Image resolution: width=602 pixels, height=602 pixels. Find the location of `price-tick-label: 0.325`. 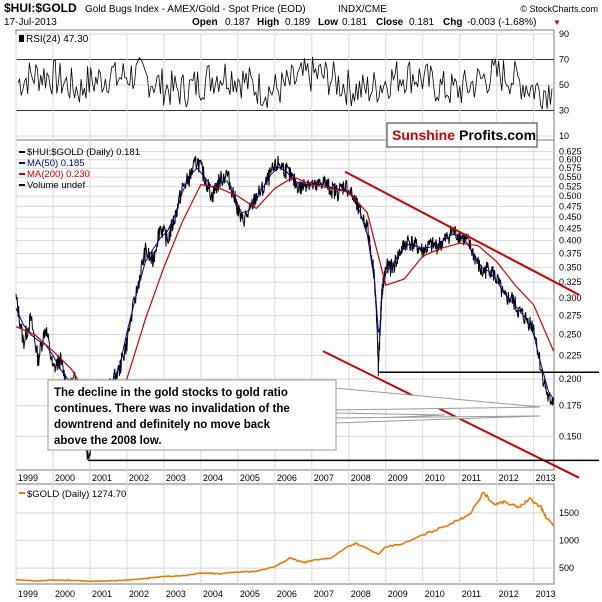

price-tick-label: 0.325 is located at coordinates (570, 282).